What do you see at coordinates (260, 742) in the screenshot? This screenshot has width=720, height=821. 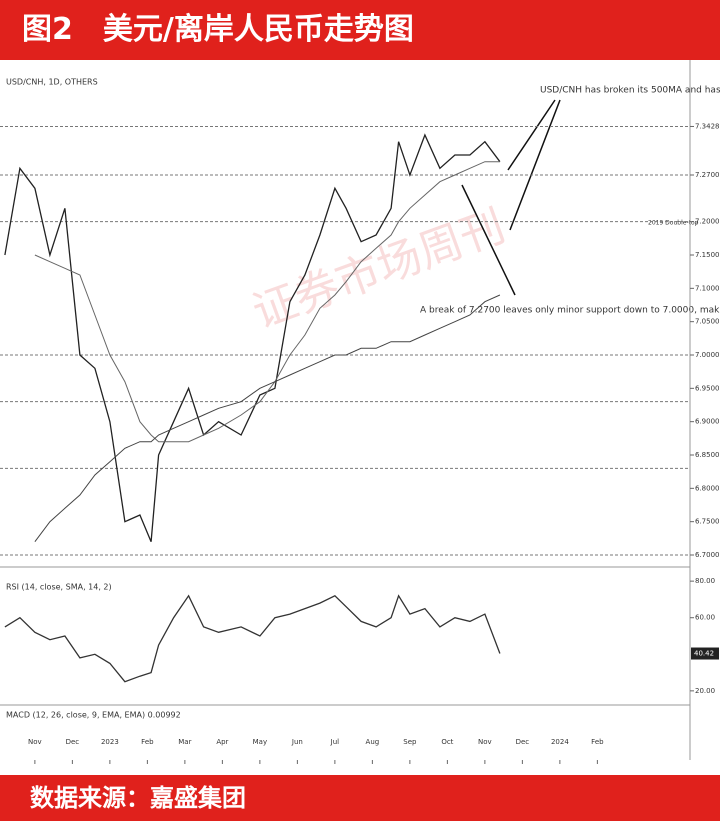 I see `x-tick-label: May` at bounding box center [260, 742].